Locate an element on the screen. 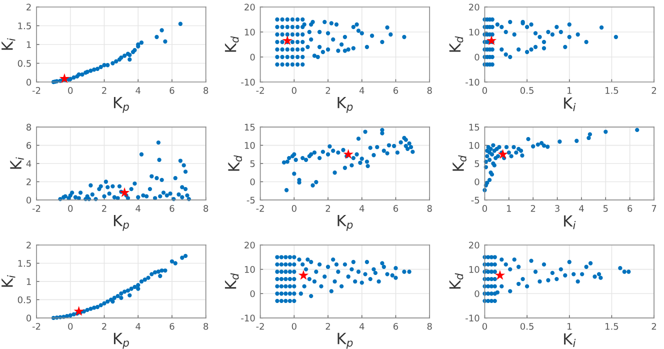 The image size is (664, 349). y-tick-label: 2 is located at coordinates (28, 7).